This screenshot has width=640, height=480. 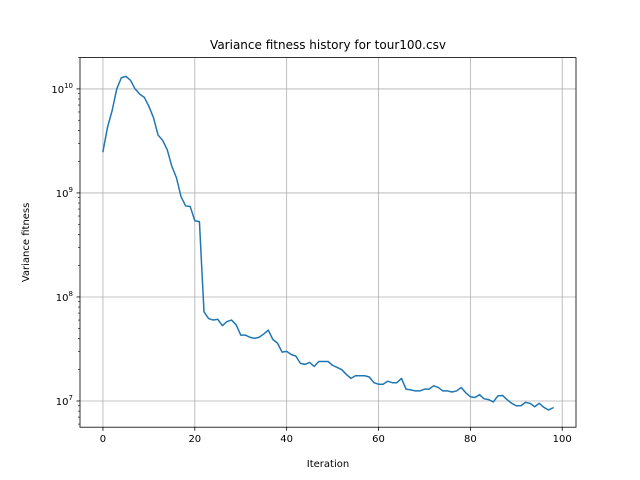 I want to click on x-tick-label: 60, so click(x=378, y=439).